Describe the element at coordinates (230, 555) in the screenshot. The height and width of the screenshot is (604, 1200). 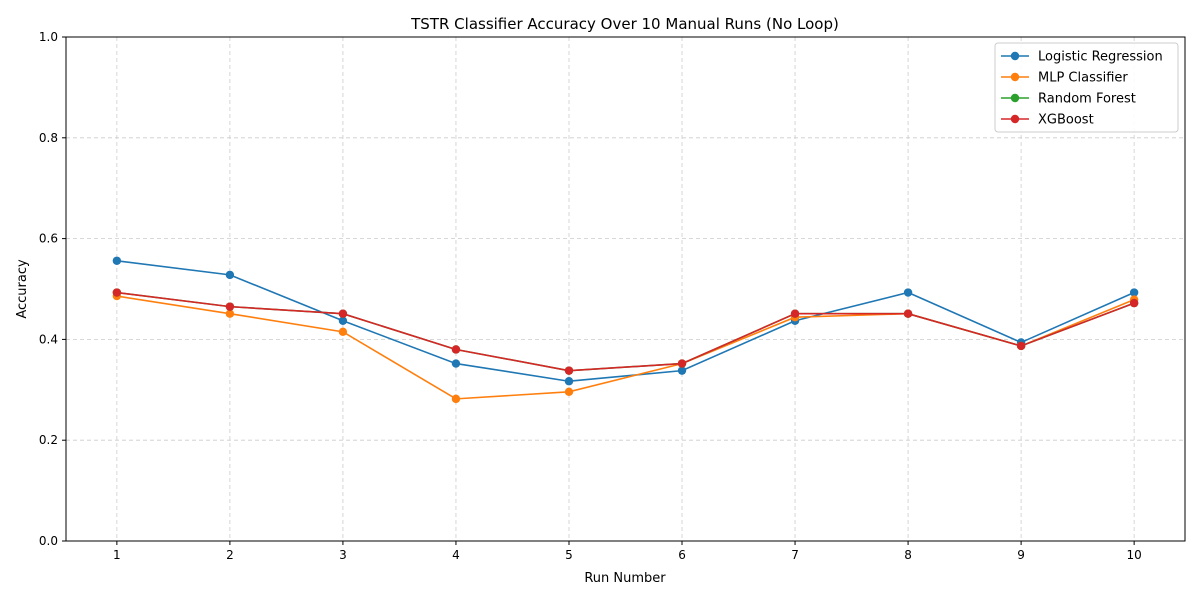
I see `x-tick-label: 2` at that location.